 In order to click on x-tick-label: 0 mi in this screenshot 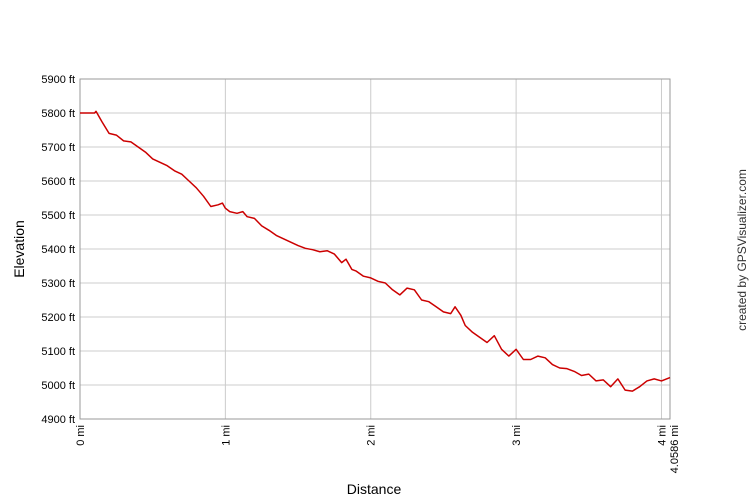, I will do `click(81, 435)`.